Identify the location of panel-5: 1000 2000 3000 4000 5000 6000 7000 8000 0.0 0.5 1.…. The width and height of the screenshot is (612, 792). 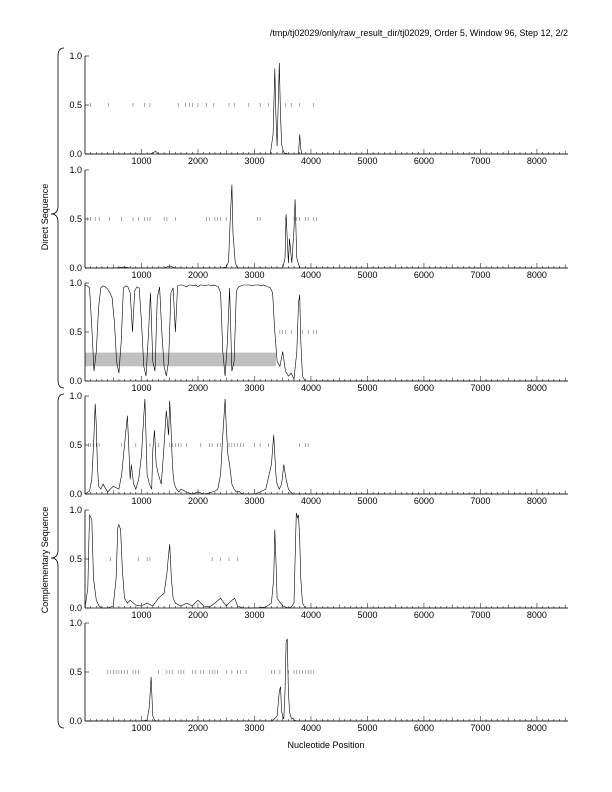
(318, 562).